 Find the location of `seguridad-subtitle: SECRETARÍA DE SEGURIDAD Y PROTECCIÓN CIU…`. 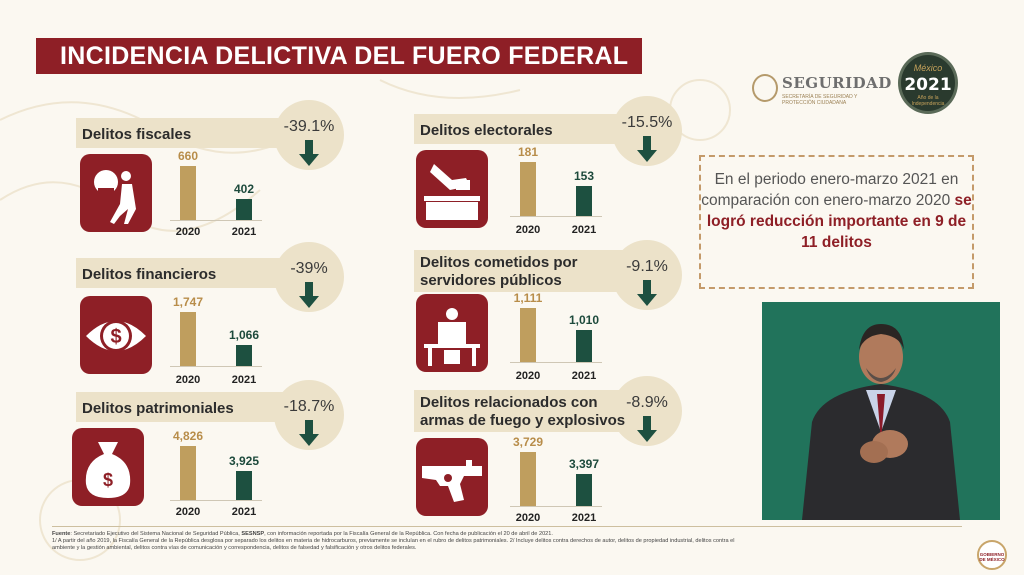

seguridad-subtitle: SECRETARÍA DE SEGURIDAD Y PROTECCIÓN CIU… is located at coordinates (820, 100).